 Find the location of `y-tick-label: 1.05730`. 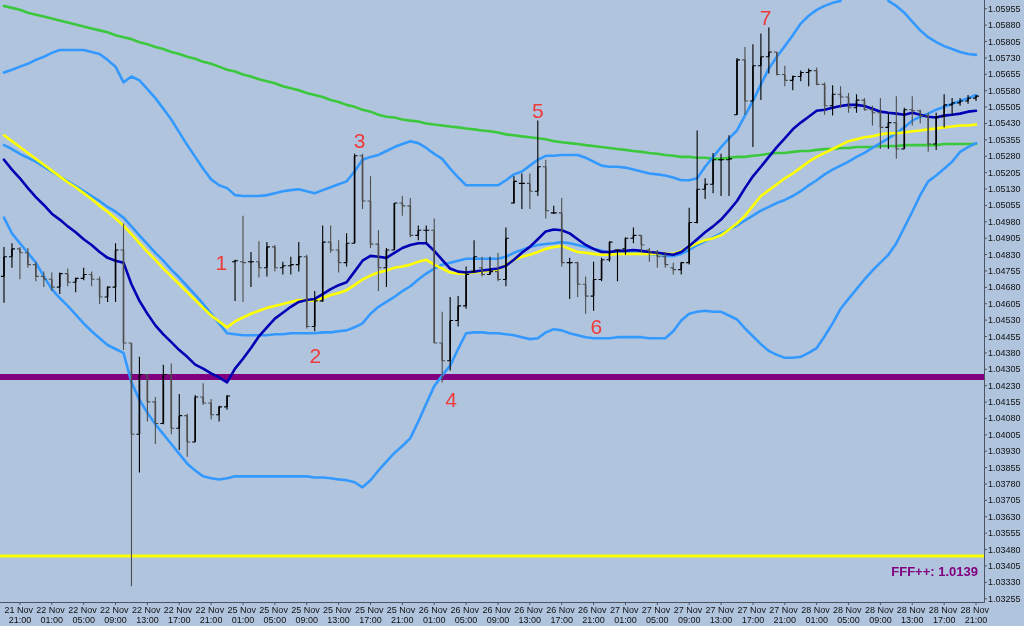

y-tick-label: 1.05730 is located at coordinates (1004, 57).